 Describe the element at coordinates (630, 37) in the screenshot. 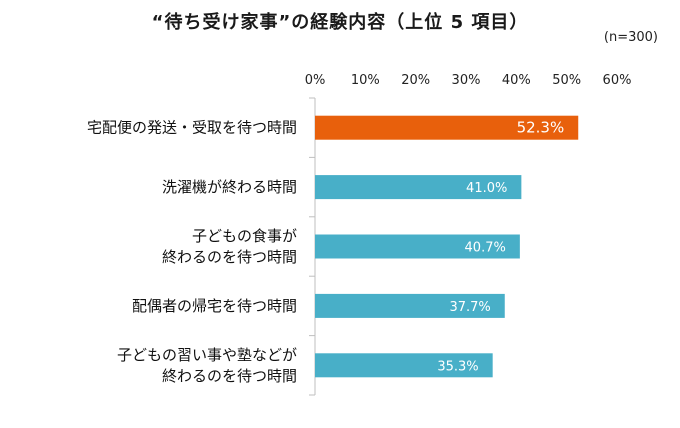

I see `sample-size-note: (n=300)` at that location.